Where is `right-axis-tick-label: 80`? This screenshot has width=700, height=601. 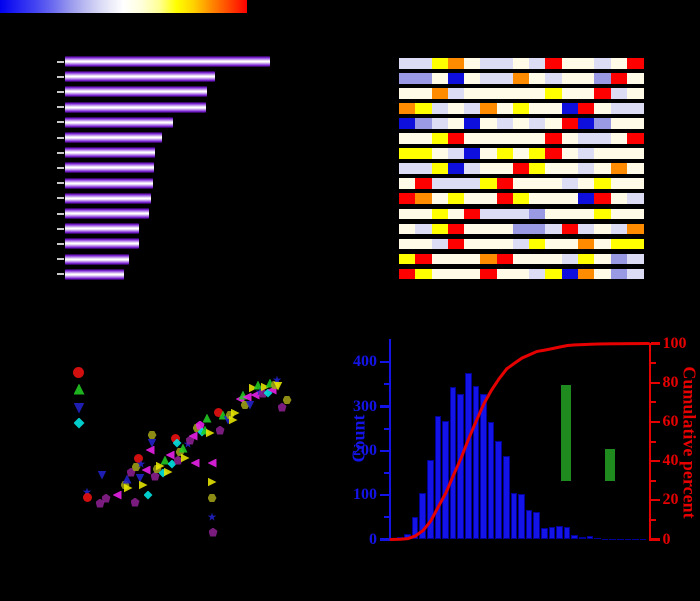 right-axis-tick-label: 80 is located at coordinates (670, 382).